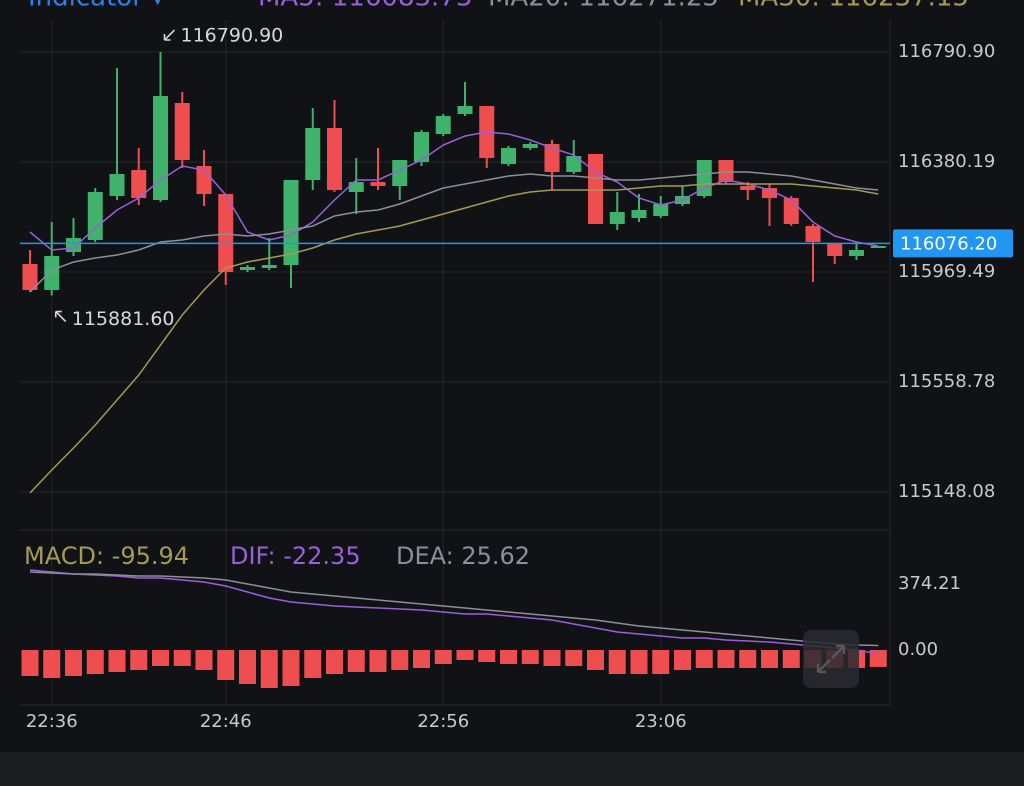 The width and height of the screenshot is (1024, 786). Describe the element at coordinates (226, 721) in the screenshot. I see `x-tick-label: 22:46` at that location.